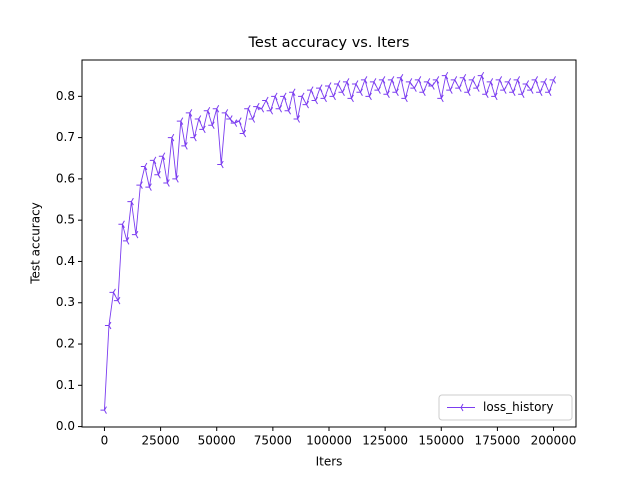  I want to click on x-axis-label: Iters, so click(329, 462).